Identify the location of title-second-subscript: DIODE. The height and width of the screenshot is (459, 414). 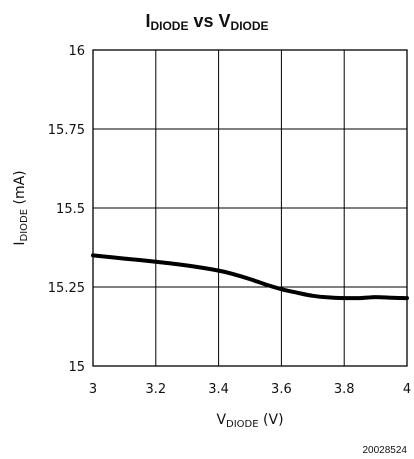
(250, 26).